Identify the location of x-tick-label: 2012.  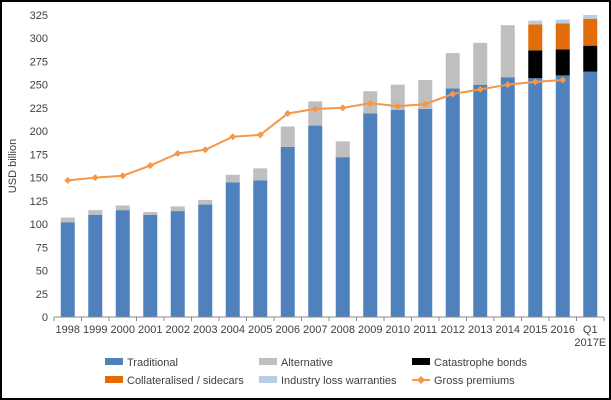
(453, 330).